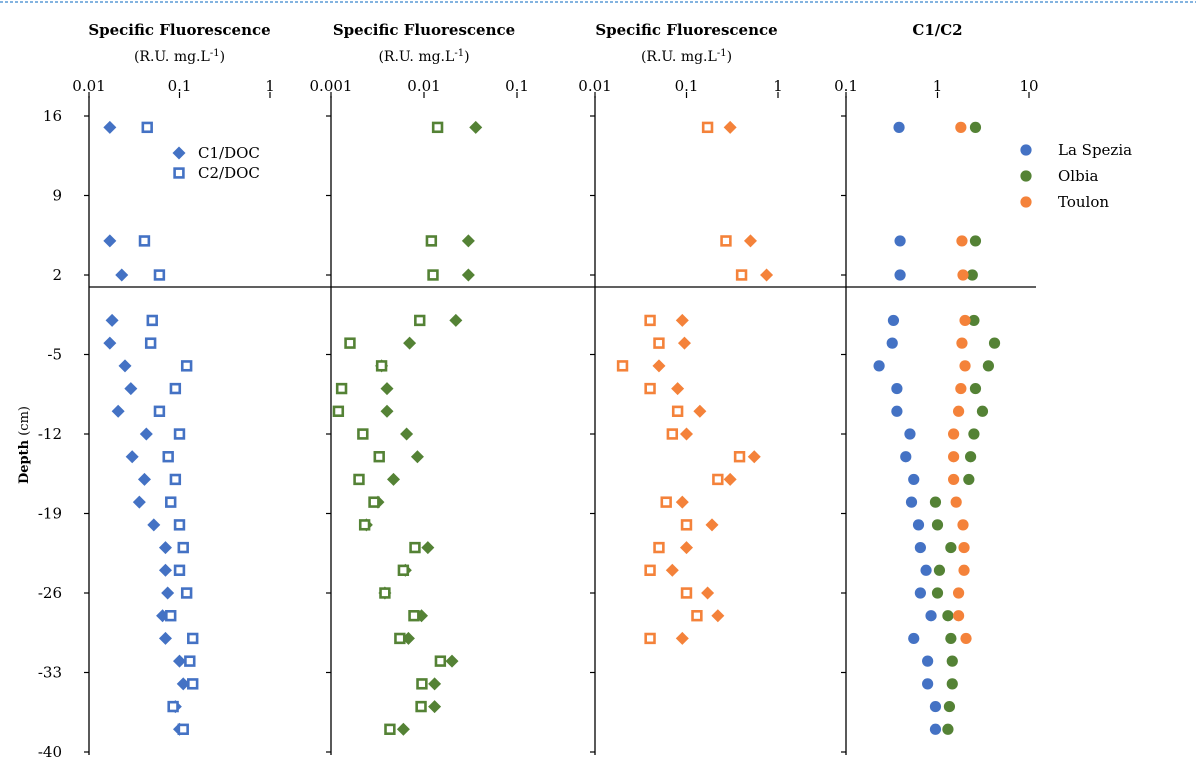 The image size is (1196, 764). Describe the element at coordinates (50, 673) in the screenshot. I see `y-tick-label: -33` at that location.